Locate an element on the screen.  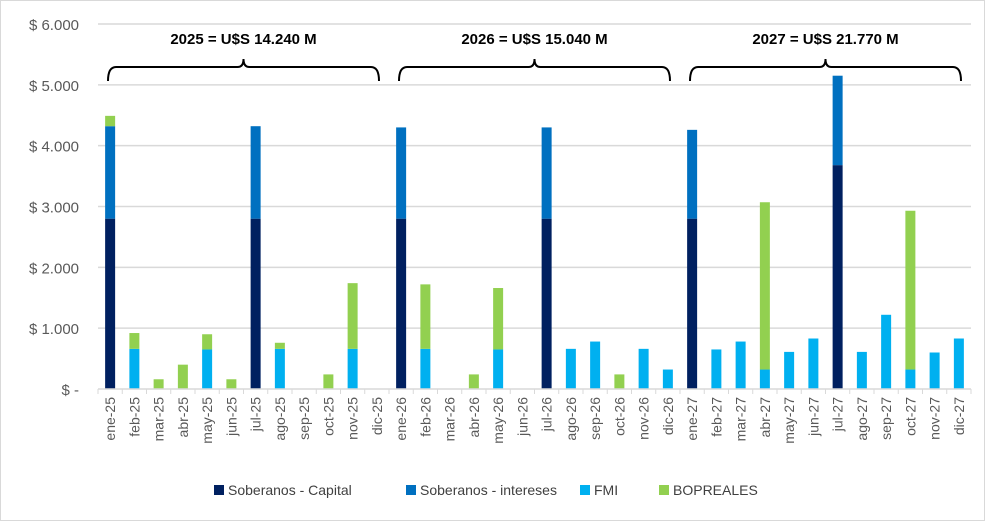
x-tick-label: nov-25 is located at coordinates (353, 418).